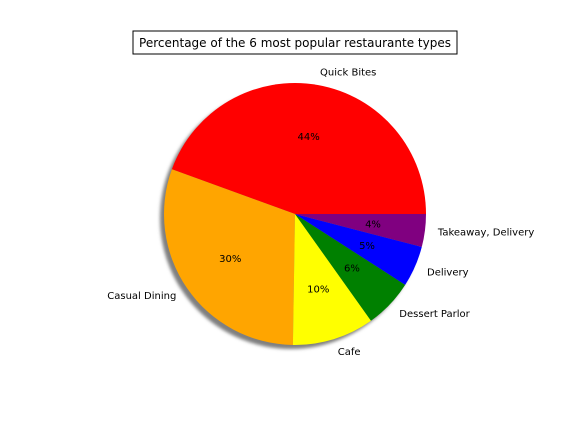  I want to click on slice-category-label: Casual Dining, so click(141, 296).